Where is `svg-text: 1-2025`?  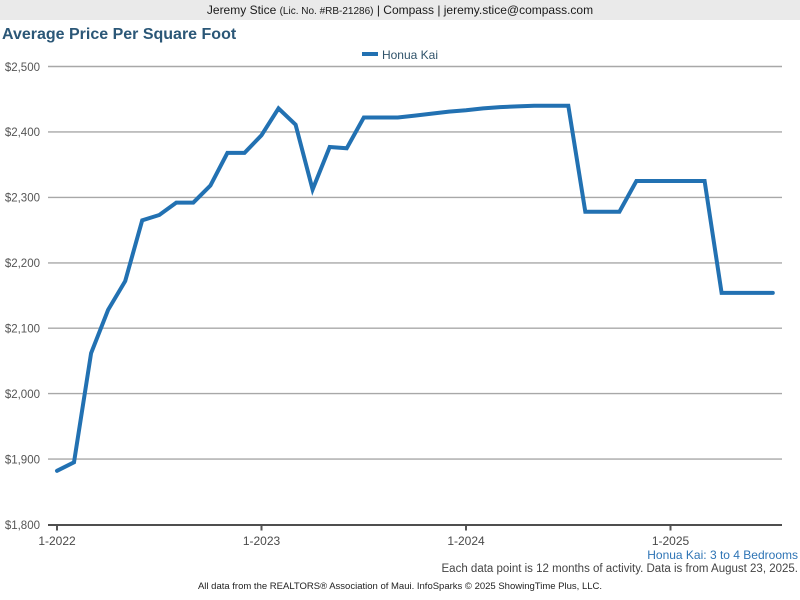
svg-text: 1-2025 is located at coordinates (671, 541).